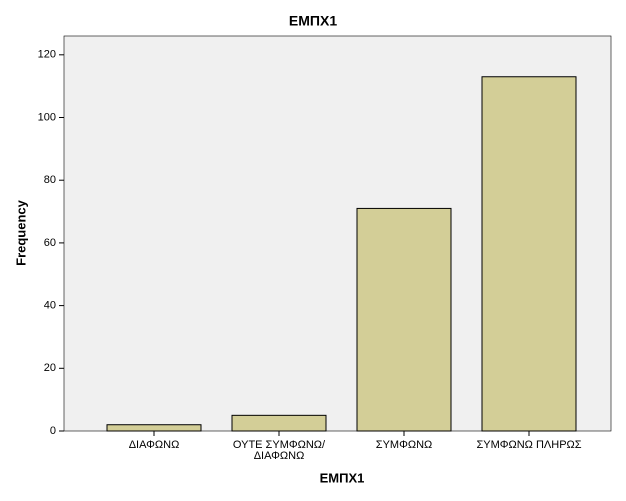 Image resolution: width=626 pixels, height=501 pixels. Describe the element at coordinates (342, 477) in the screenshot. I see `x-axis-label: ΕΜΠΧ1` at that location.